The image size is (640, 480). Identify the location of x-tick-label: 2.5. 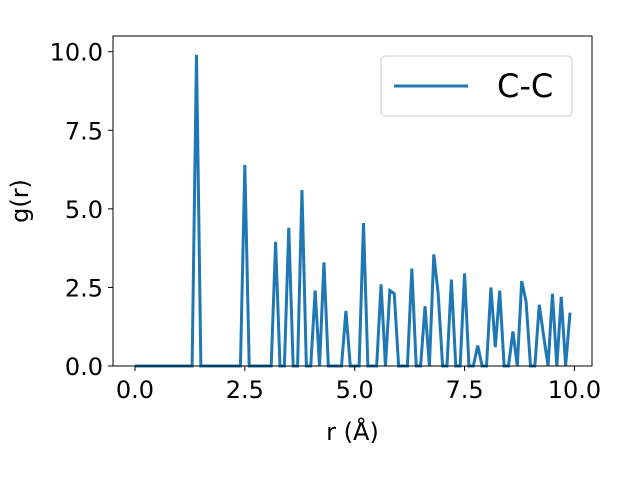
(245, 390).